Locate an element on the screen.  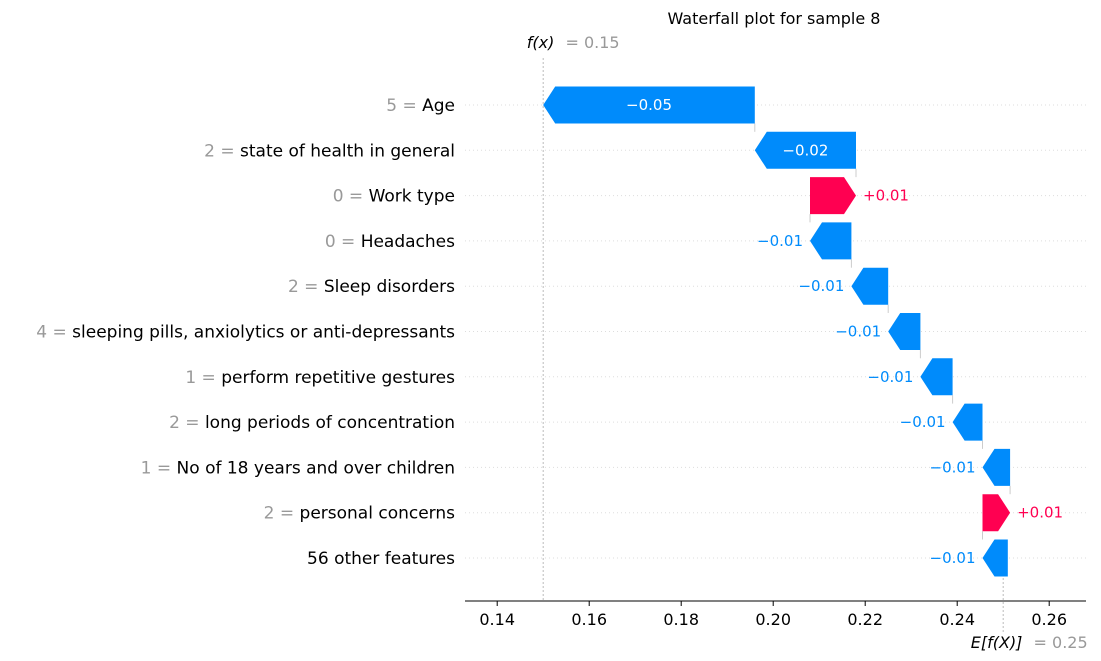
bar-label: −0.02 is located at coordinates (805, 150).